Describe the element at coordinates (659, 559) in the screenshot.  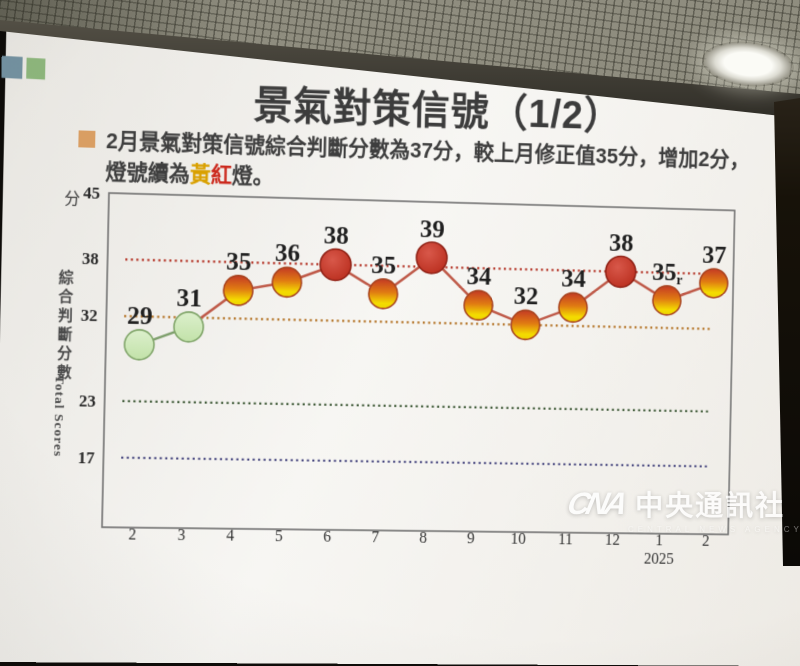
I see `x-axis-year-label: 2025` at that location.